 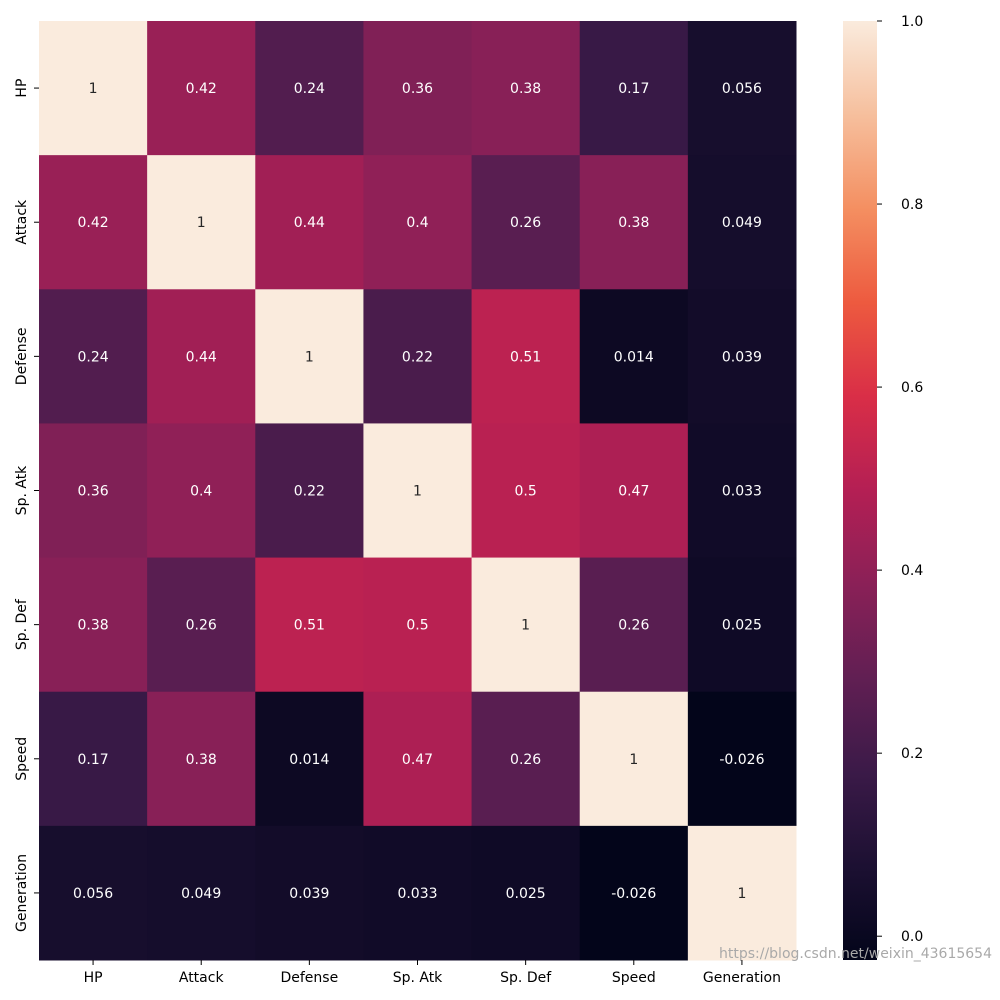 What do you see at coordinates (22, 759) in the screenshot?
I see `y-tick-label: Speed` at bounding box center [22, 759].